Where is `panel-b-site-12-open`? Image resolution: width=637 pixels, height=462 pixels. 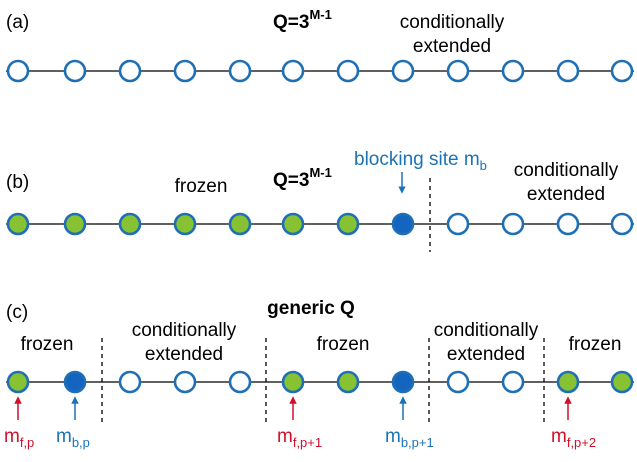
panel-b-site-12-open is located at coordinates (622, 224).